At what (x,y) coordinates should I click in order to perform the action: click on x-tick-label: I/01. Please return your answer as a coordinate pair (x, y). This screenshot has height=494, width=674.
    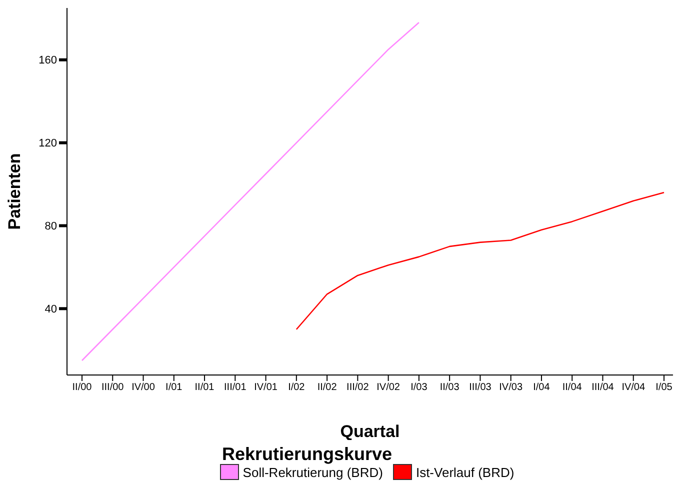
    Looking at the image, I should click on (174, 388).